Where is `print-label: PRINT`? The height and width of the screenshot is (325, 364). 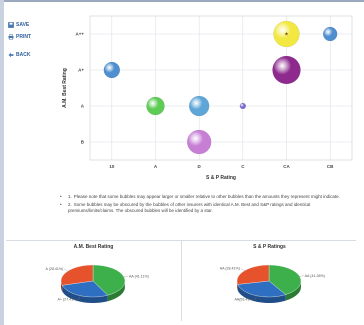 print-label: PRINT is located at coordinates (23, 37).